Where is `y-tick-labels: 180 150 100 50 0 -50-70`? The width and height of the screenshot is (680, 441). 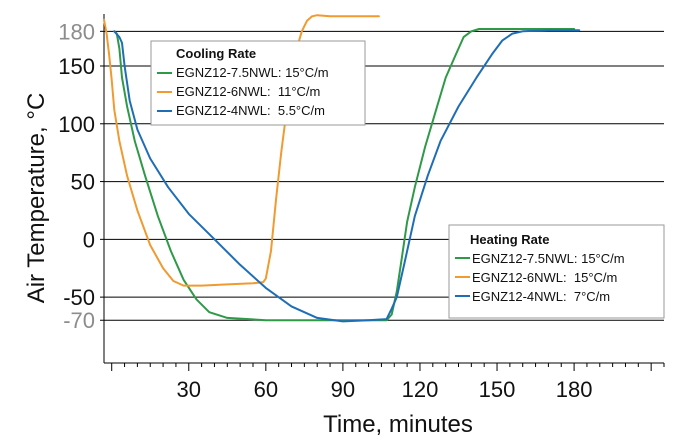
y-tick-labels: 180 150 100 50 0 -50-70 is located at coordinates (76, 176).